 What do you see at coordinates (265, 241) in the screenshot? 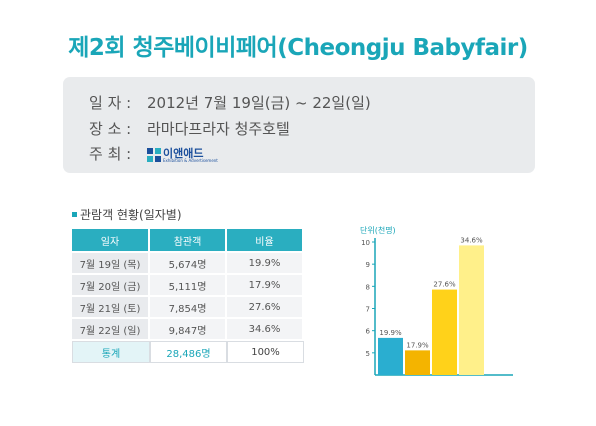
I see `header-ratio: 비율` at bounding box center [265, 241].